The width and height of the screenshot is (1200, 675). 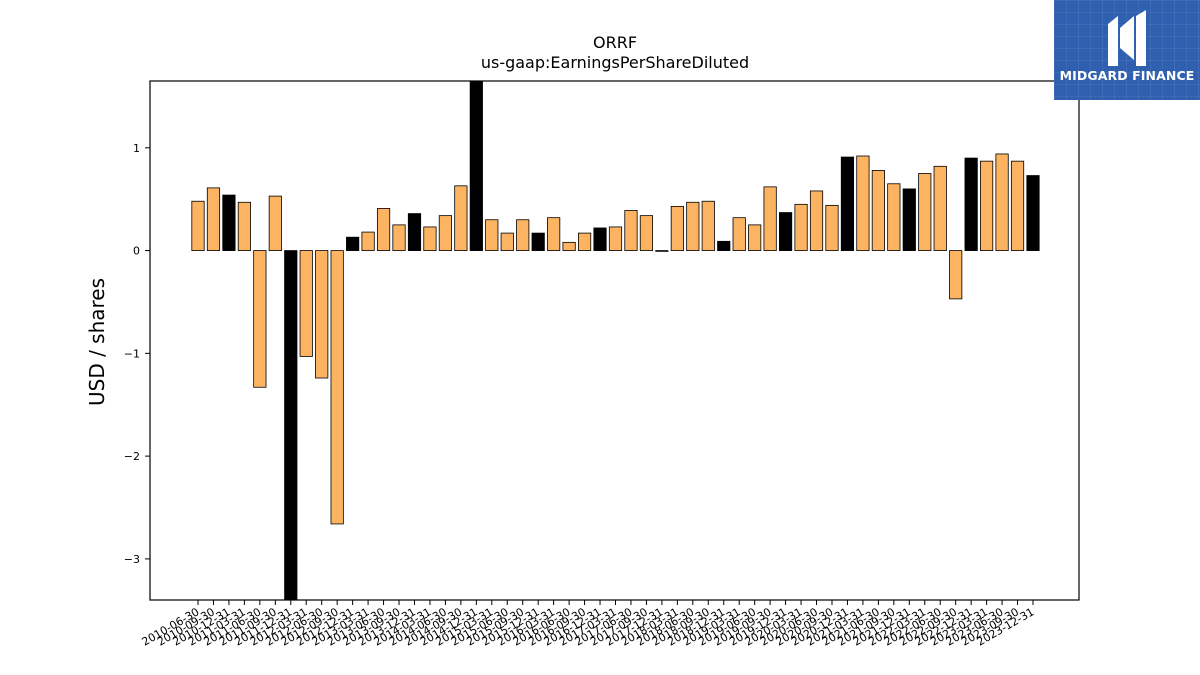 What do you see at coordinates (132, 456) in the screenshot?
I see `y-tick-label: −2` at bounding box center [132, 456].